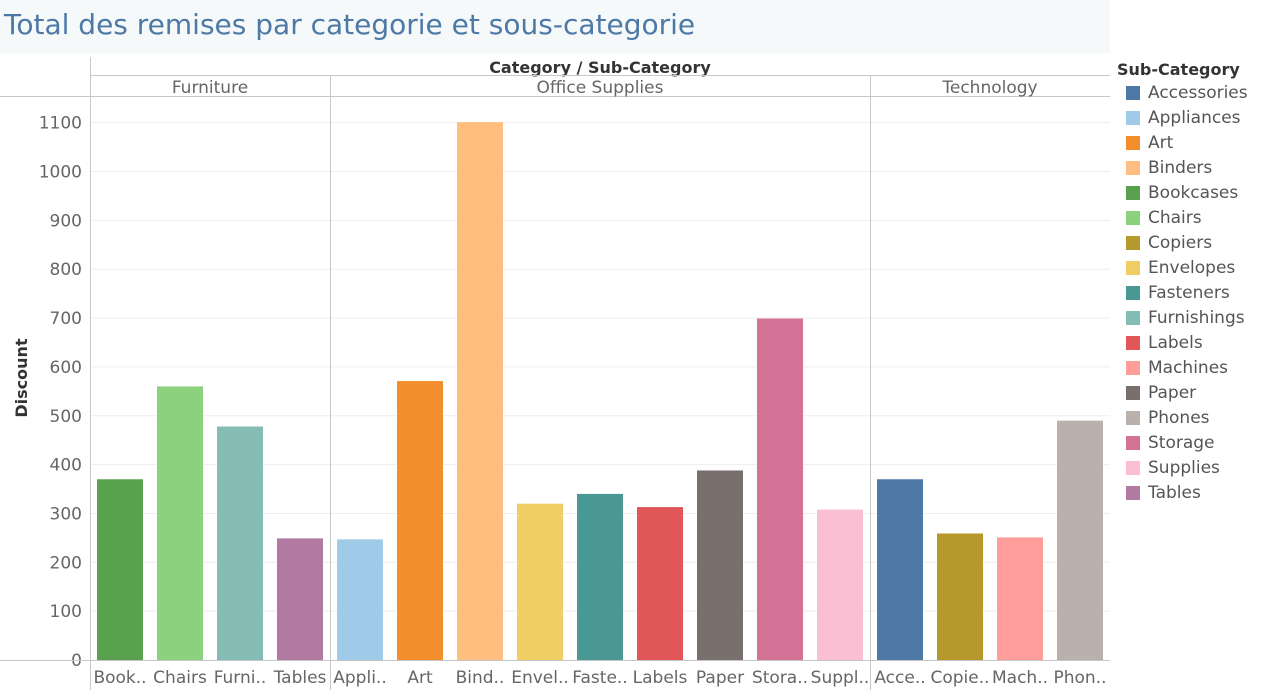 The height and width of the screenshot is (690, 1261). Describe the element at coordinates (180, 678) in the screenshot. I see `x-tick-label: Chairs` at that location.